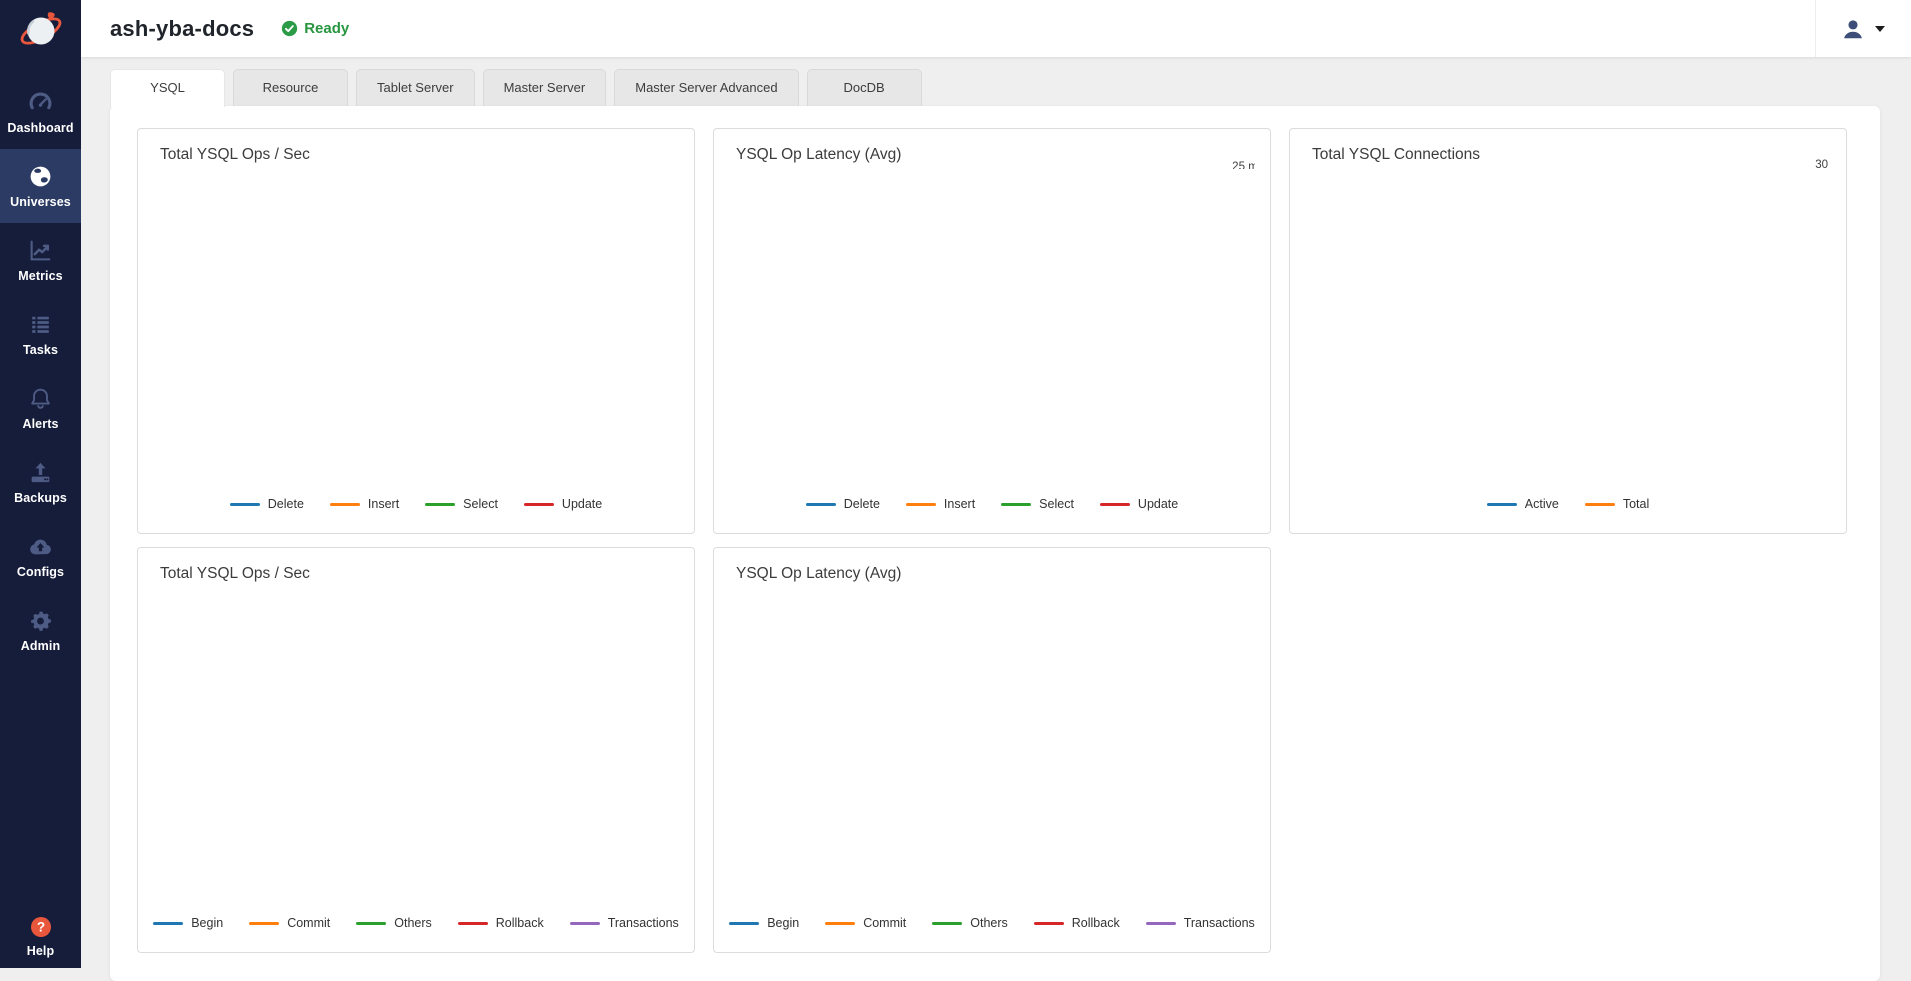  What do you see at coordinates (327, 28) in the screenshot?
I see `status-label: Ready` at bounding box center [327, 28].